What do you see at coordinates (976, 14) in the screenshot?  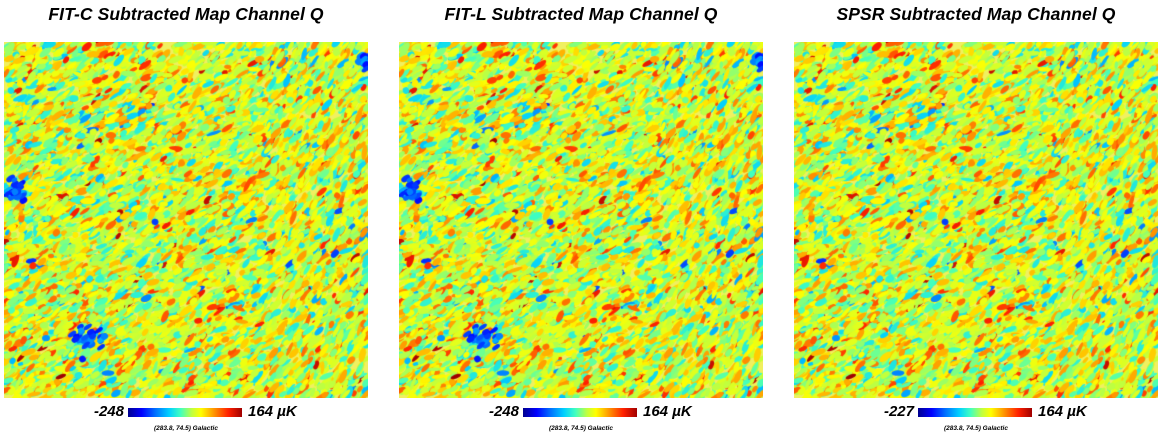 I see `panel-title: SPSR Subtracted Map Channel Q` at bounding box center [976, 14].